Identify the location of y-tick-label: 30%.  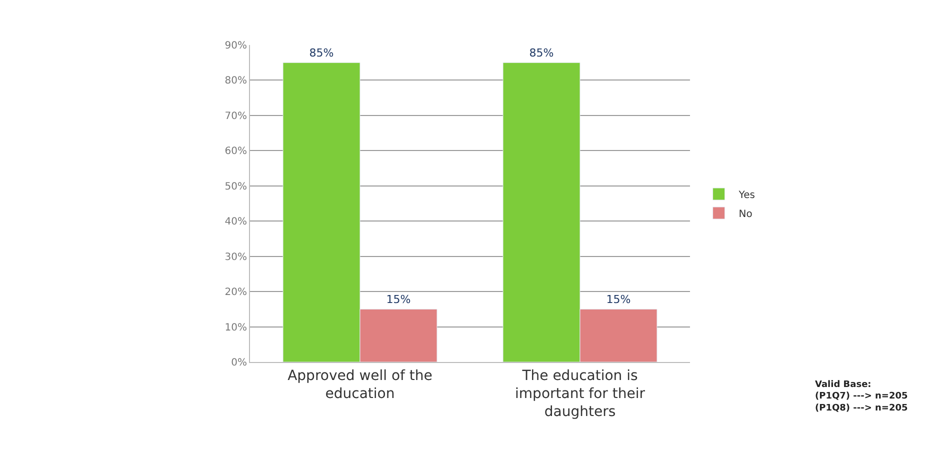
(235, 257).